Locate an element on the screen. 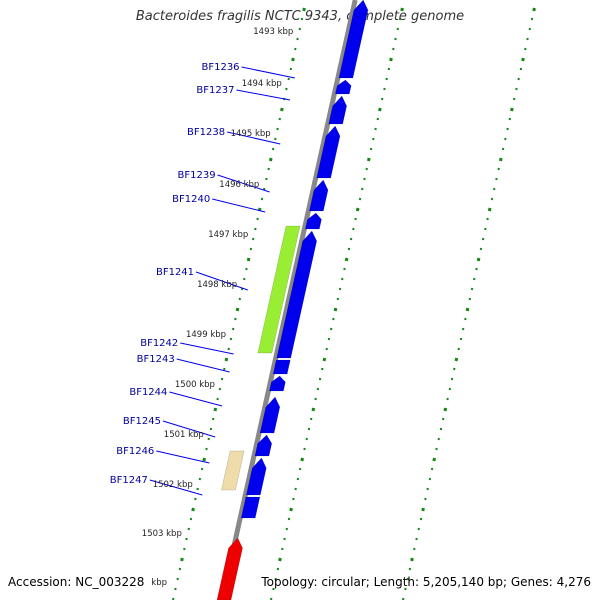  kbp-tick-label: 1502 kbp is located at coordinates (173, 485).